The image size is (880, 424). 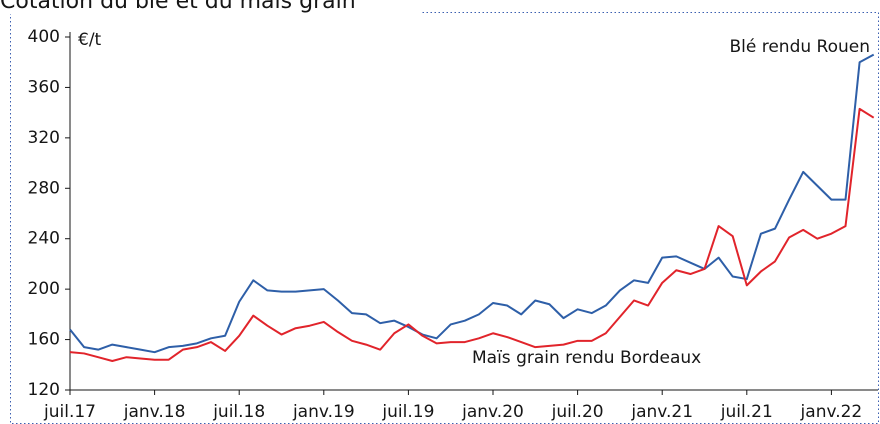 I want to click on series-label: Maïs grain rendu Bordeaux, so click(x=586, y=358).